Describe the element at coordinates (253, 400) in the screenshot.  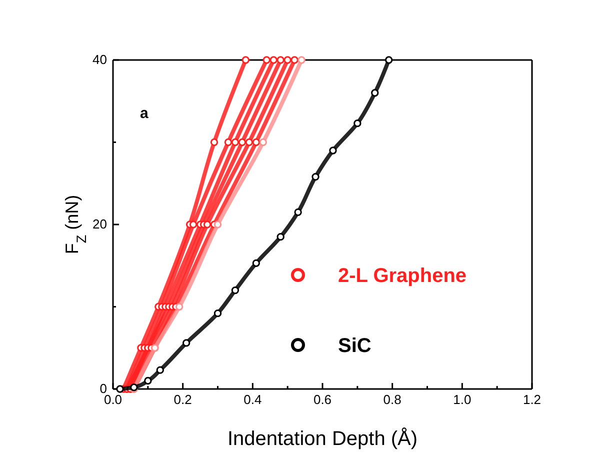
I see `x-tick-label: 0.4` at that location.